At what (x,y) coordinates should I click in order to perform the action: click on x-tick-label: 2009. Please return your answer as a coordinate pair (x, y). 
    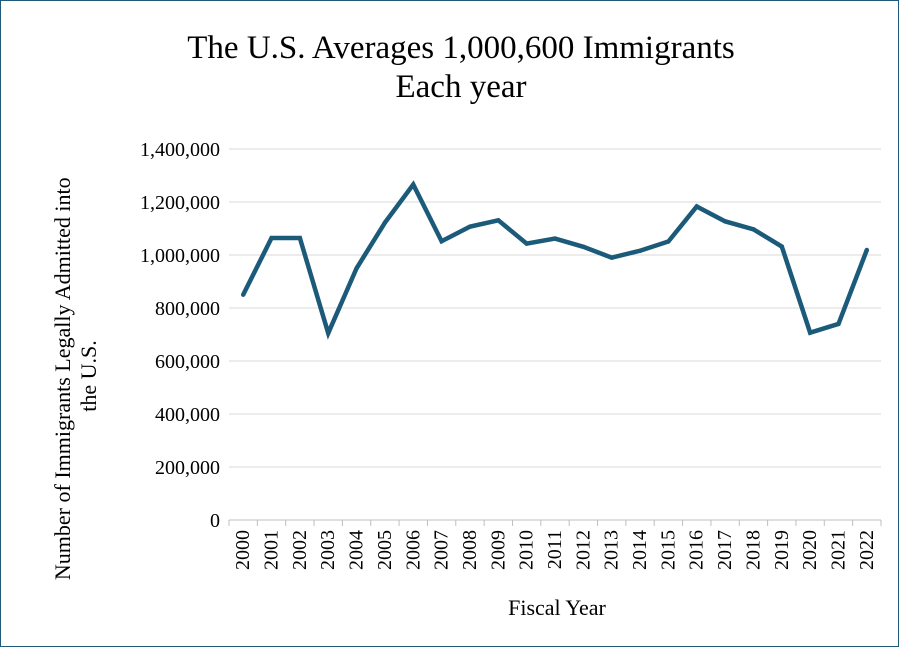
    Looking at the image, I should click on (498, 550).